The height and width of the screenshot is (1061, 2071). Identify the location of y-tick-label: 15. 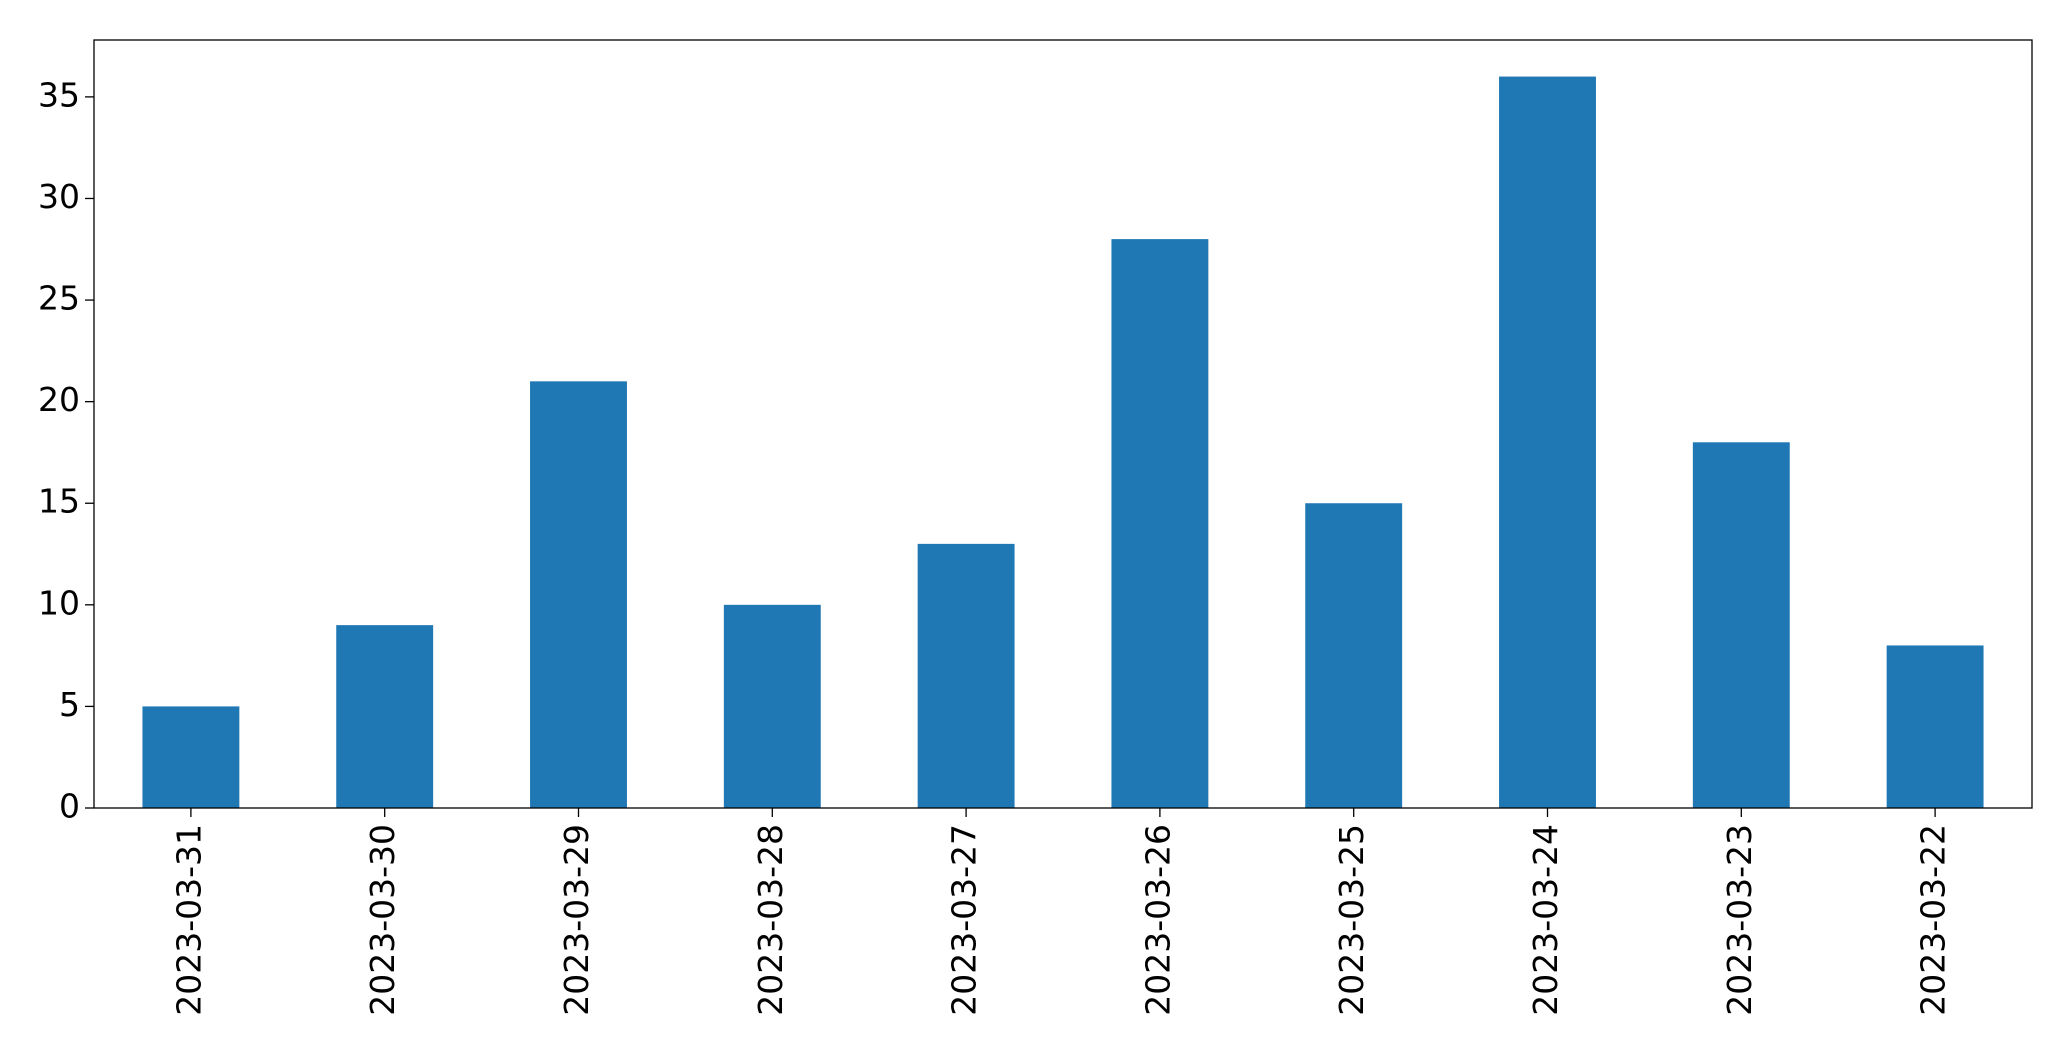
(59, 501).